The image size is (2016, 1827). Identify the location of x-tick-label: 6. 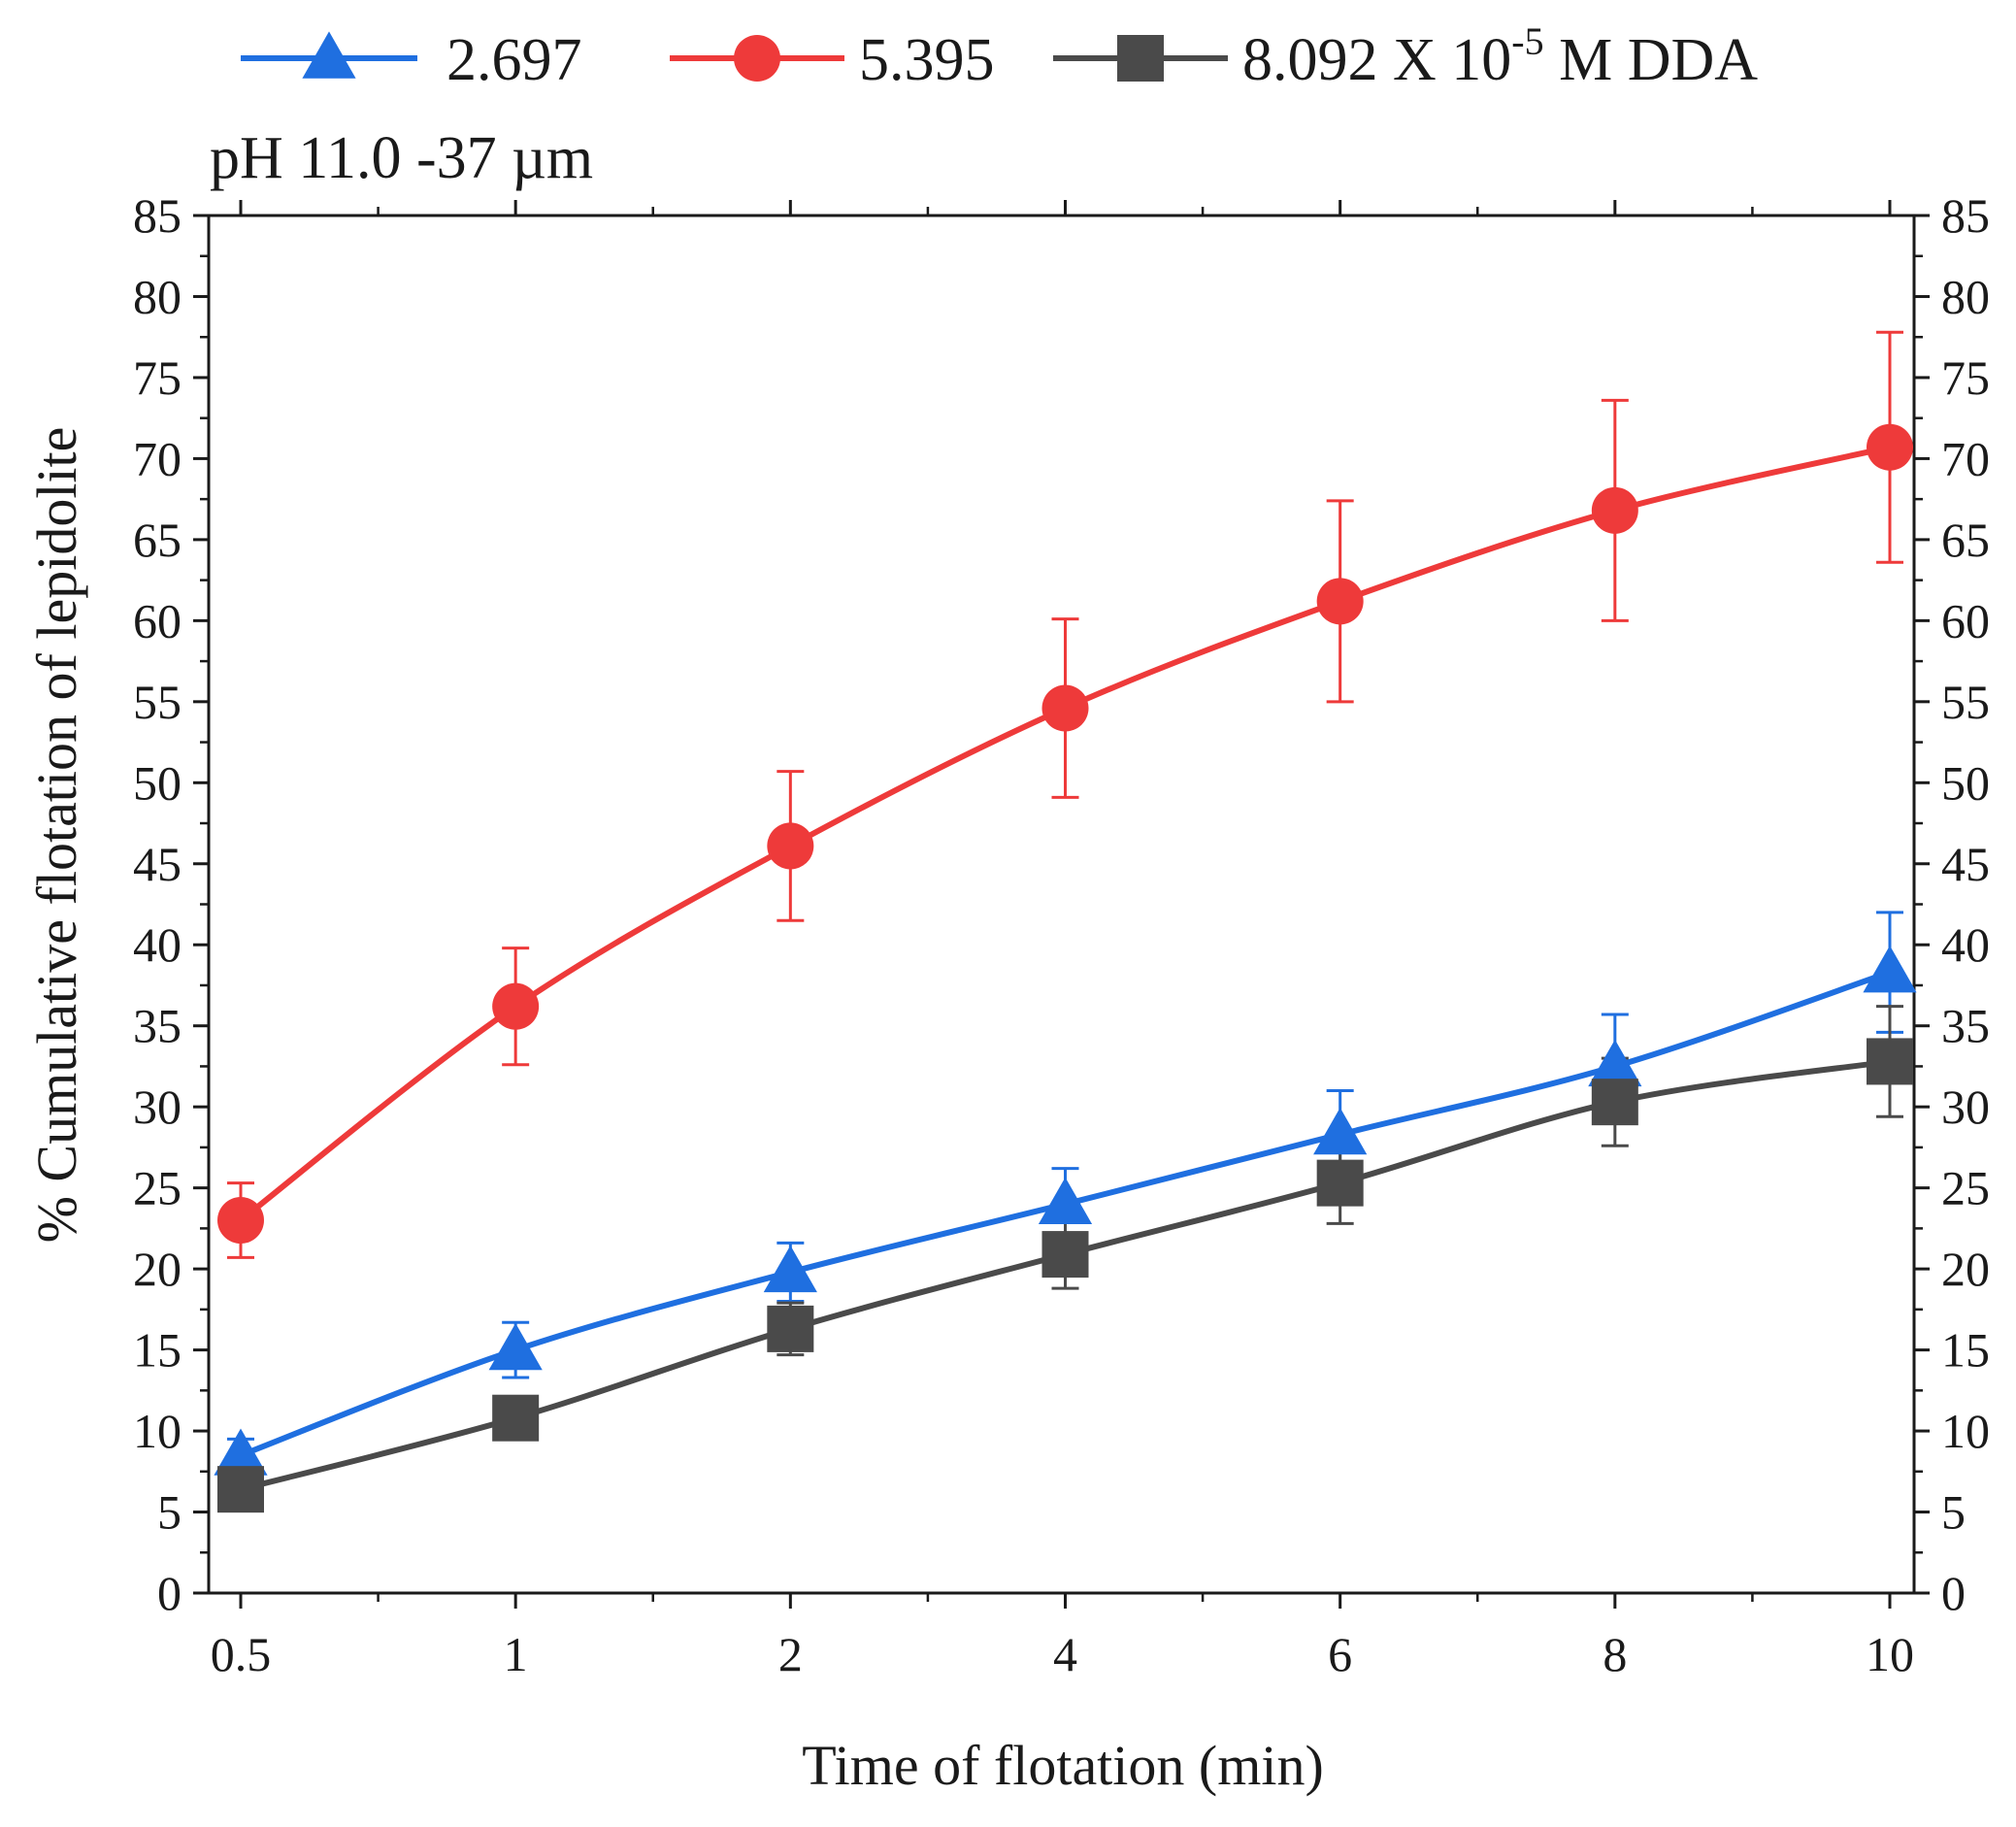
(1340, 1654).